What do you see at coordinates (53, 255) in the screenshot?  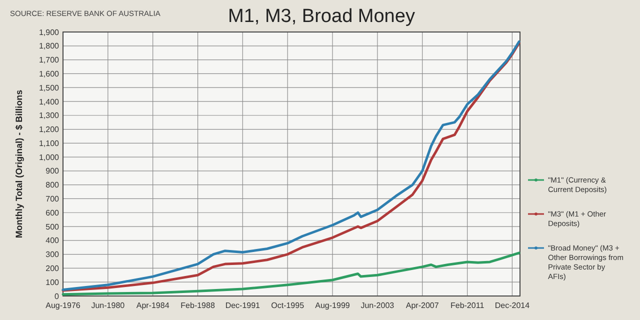 I see `y-tick-label: 300` at bounding box center [53, 255].